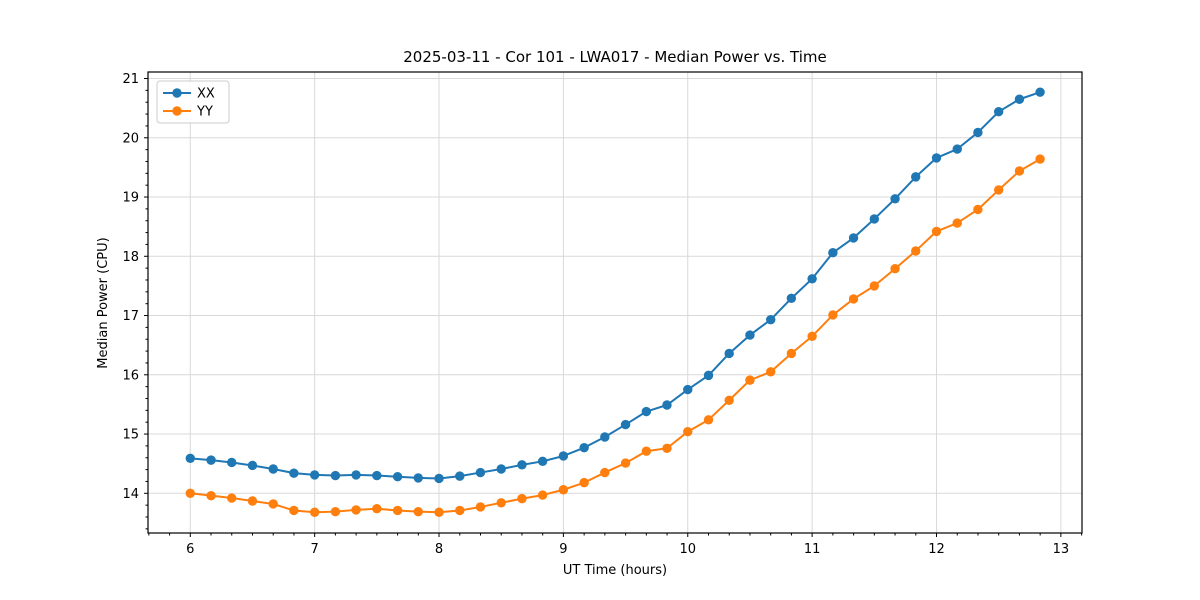  I want to click on y-tick-label: 18, so click(130, 257).